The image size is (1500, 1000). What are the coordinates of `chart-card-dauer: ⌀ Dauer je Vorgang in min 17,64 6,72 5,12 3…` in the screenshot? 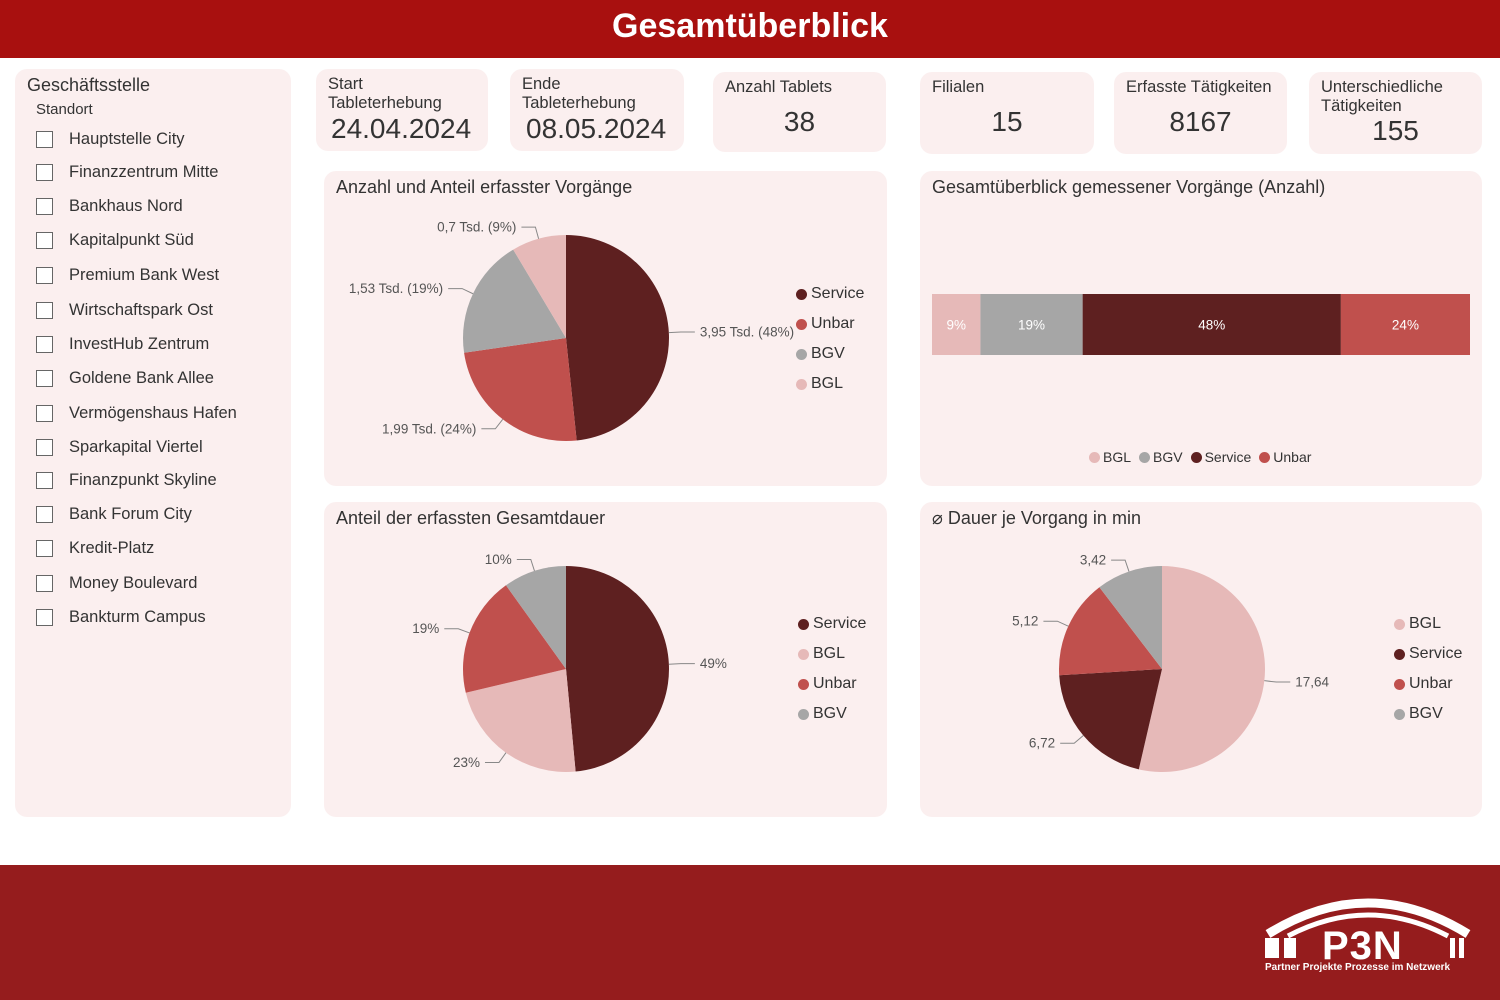 It's located at (1201, 659).